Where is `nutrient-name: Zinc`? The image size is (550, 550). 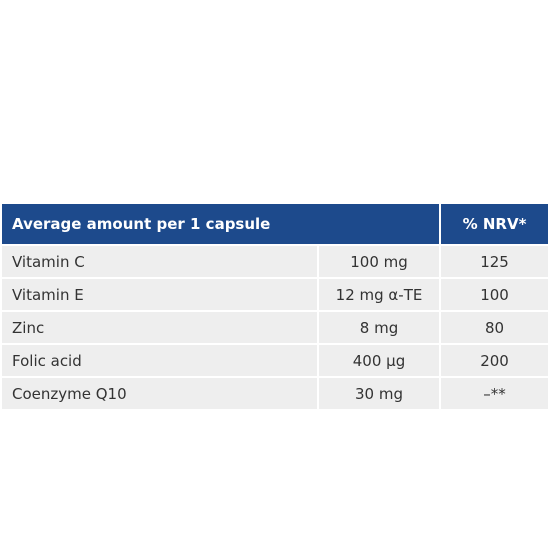
nutrient-name: Zinc is located at coordinates (160, 327).